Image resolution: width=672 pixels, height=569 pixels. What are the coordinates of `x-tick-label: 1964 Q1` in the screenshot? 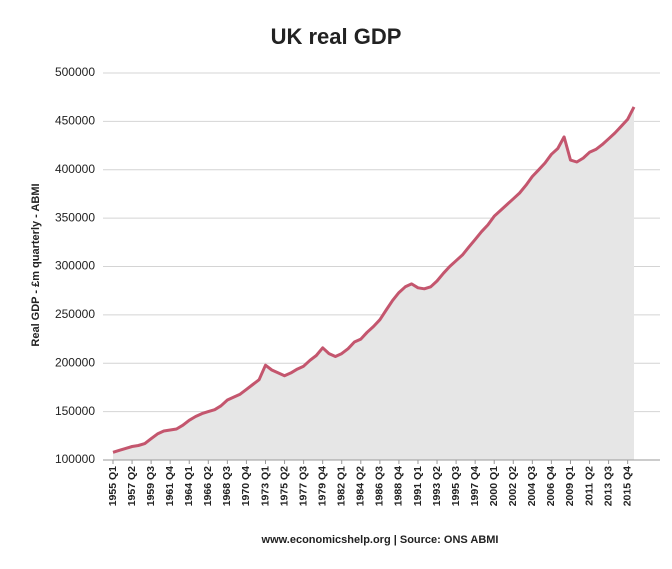 It's located at (189, 486).